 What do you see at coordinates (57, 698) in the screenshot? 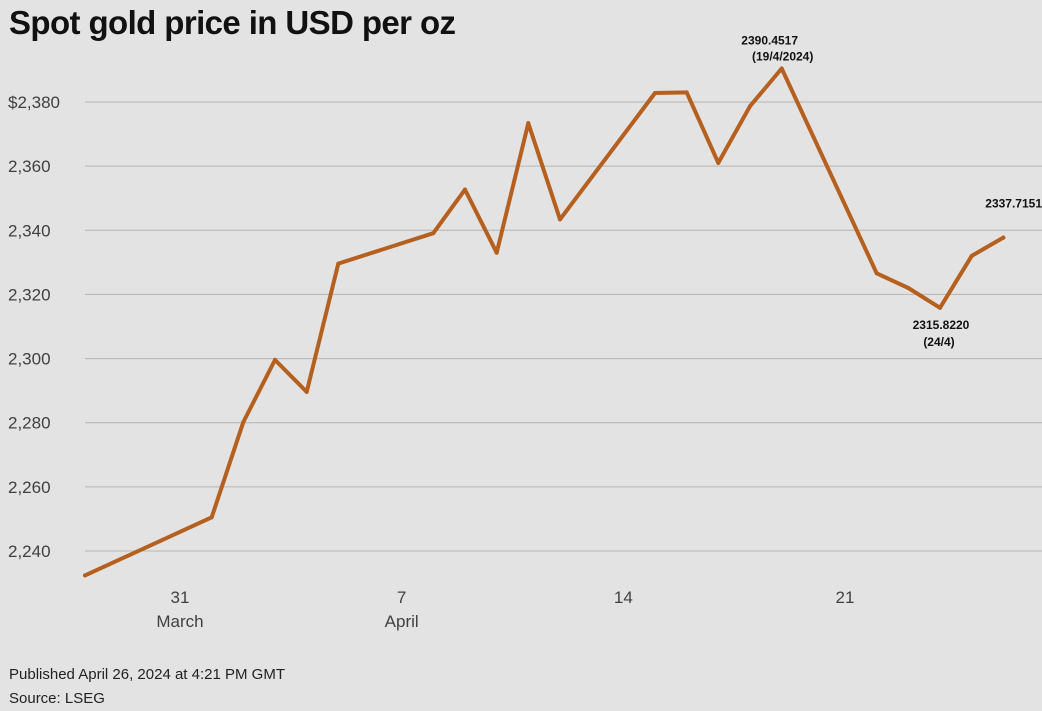
I see `source-note: Source: LSEG` at bounding box center [57, 698].